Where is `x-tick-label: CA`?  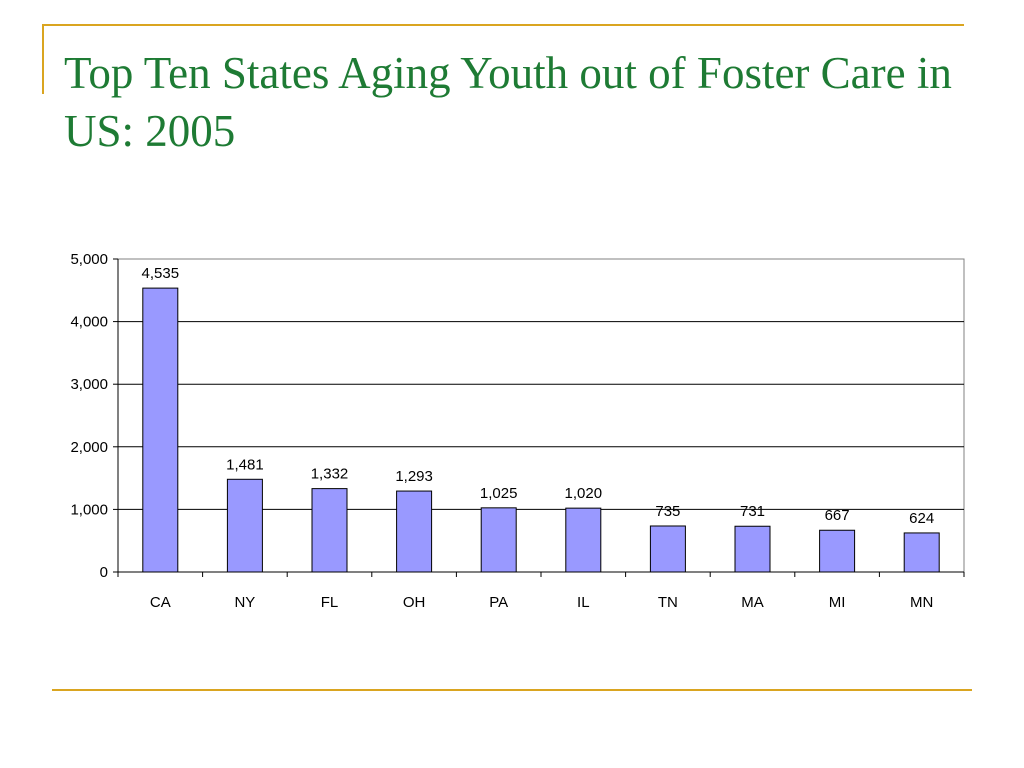
x-tick-label: CA is located at coordinates (160, 602).